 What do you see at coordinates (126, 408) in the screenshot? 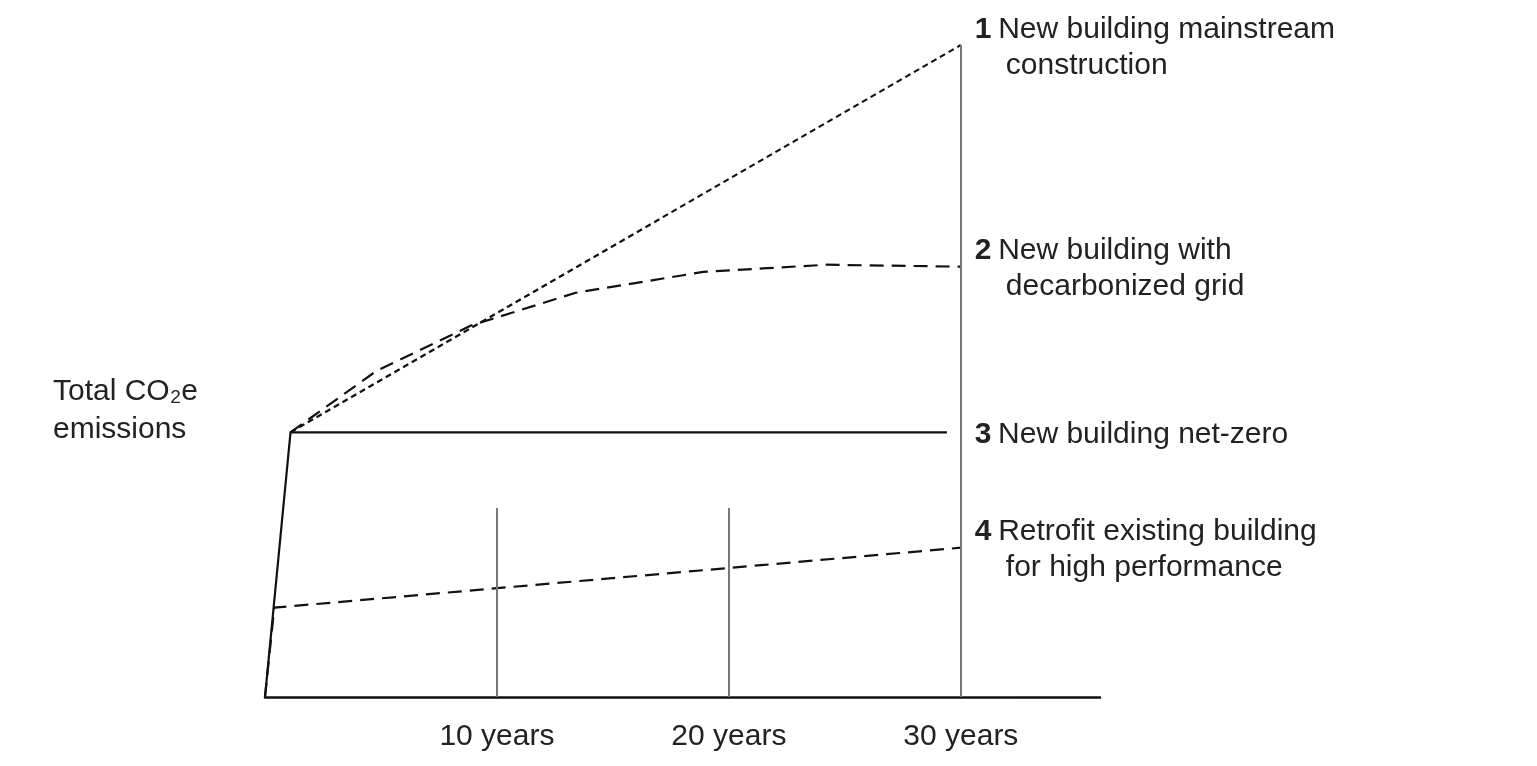
I see `y-axis-title: Total CO₂e emissions` at bounding box center [126, 408].